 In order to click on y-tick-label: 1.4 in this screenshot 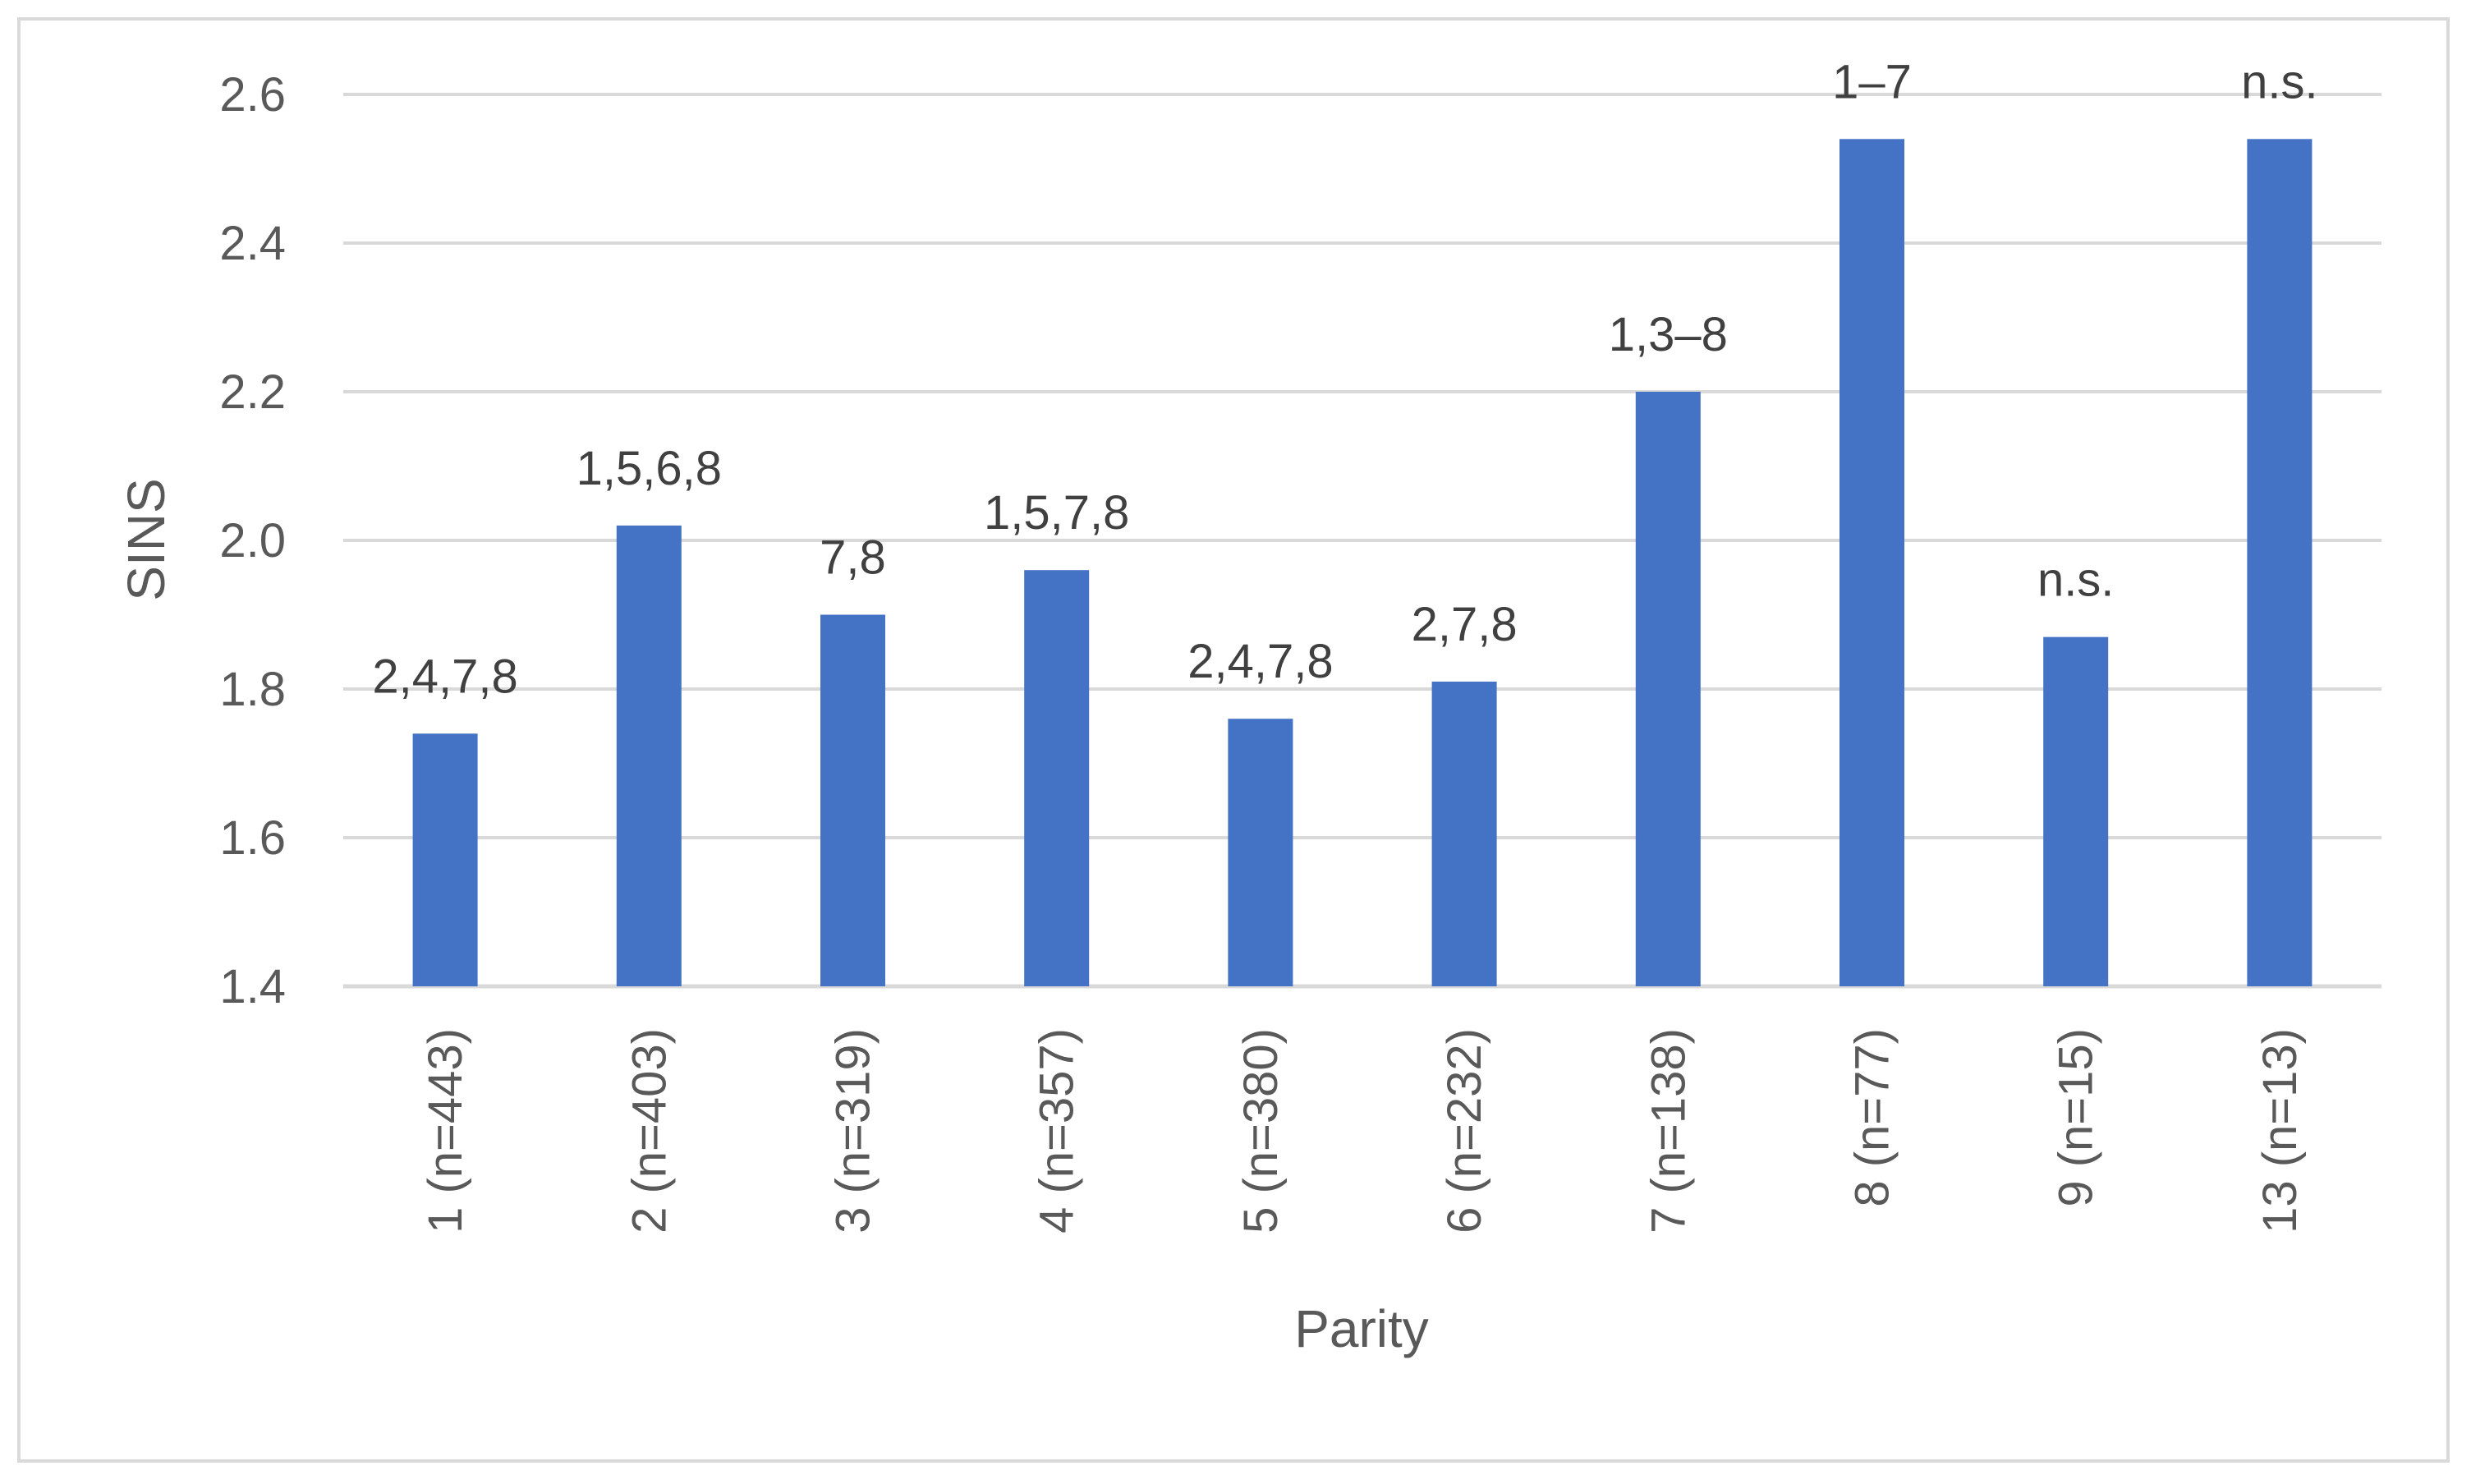, I will do `click(252, 987)`.